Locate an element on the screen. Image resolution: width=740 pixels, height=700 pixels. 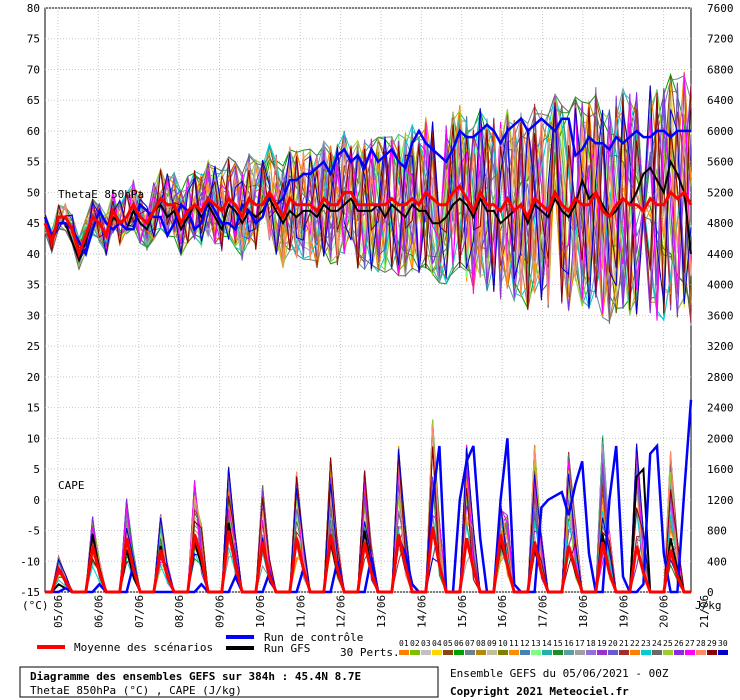
x-tick-label: 06/06 is located at coordinates (98, 611).